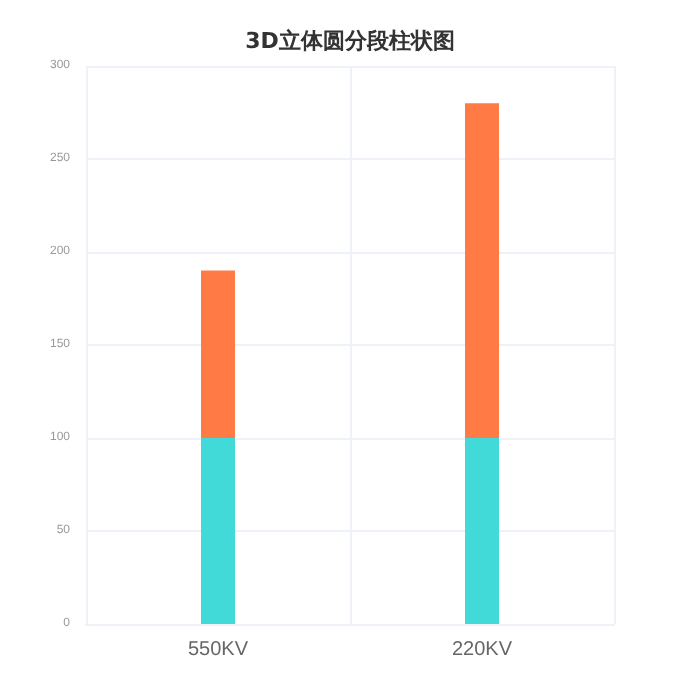  What do you see at coordinates (350, 41) in the screenshot?
I see `chart-title: 3D立体圆分段柱状图` at bounding box center [350, 41].